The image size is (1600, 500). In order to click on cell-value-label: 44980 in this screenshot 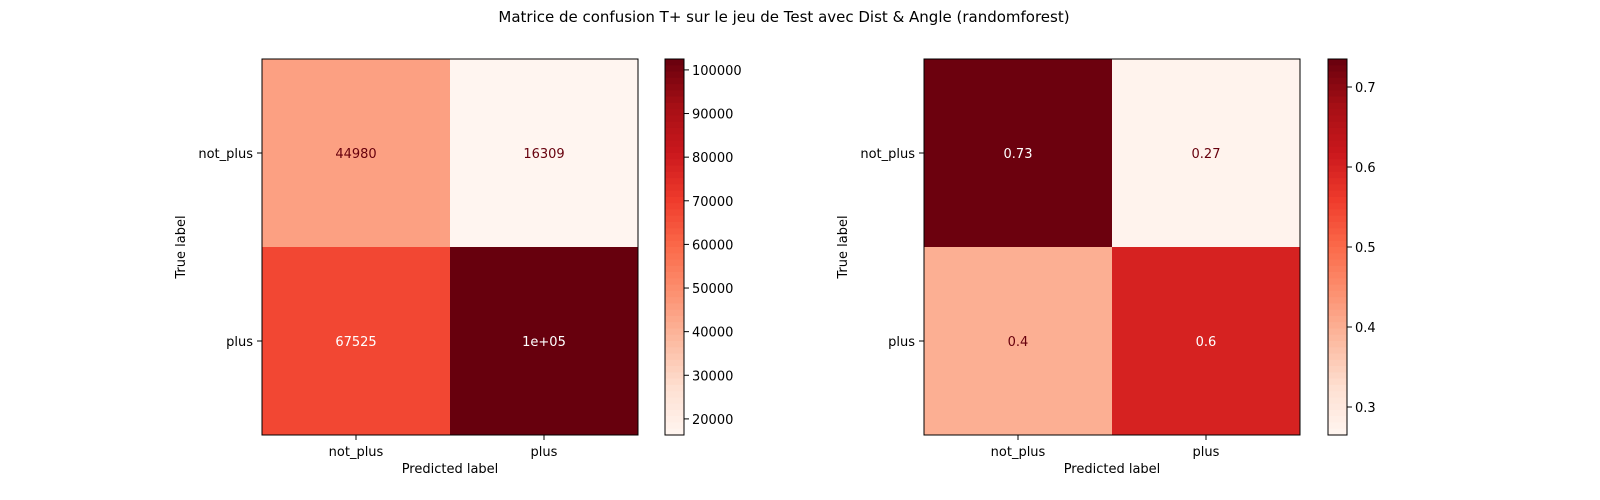, I will do `click(355, 154)`.